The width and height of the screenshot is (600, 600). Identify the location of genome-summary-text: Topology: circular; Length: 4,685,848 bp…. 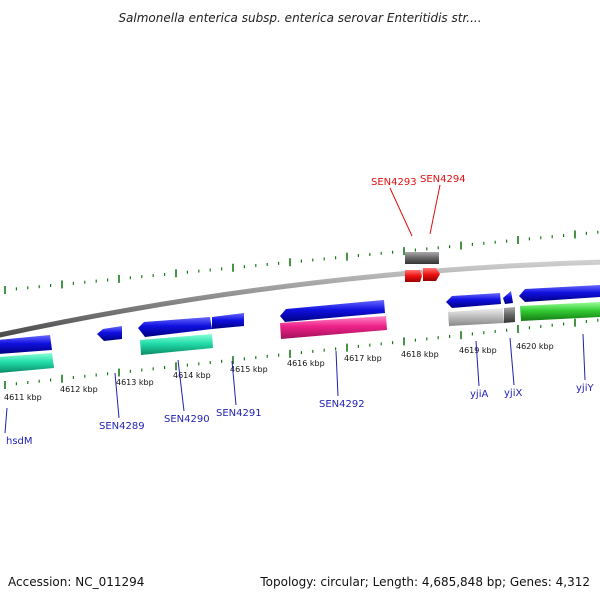
(424, 582).